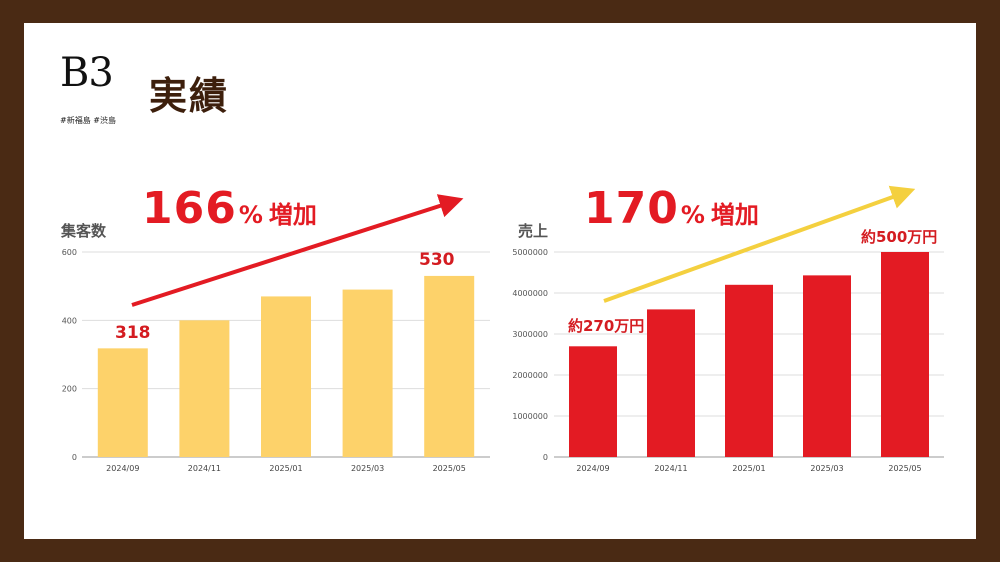 This screenshot has height=562, width=1000. Describe the element at coordinates (545, 457) in the screenshot. I see `right-ytick-label: 0` at that location.